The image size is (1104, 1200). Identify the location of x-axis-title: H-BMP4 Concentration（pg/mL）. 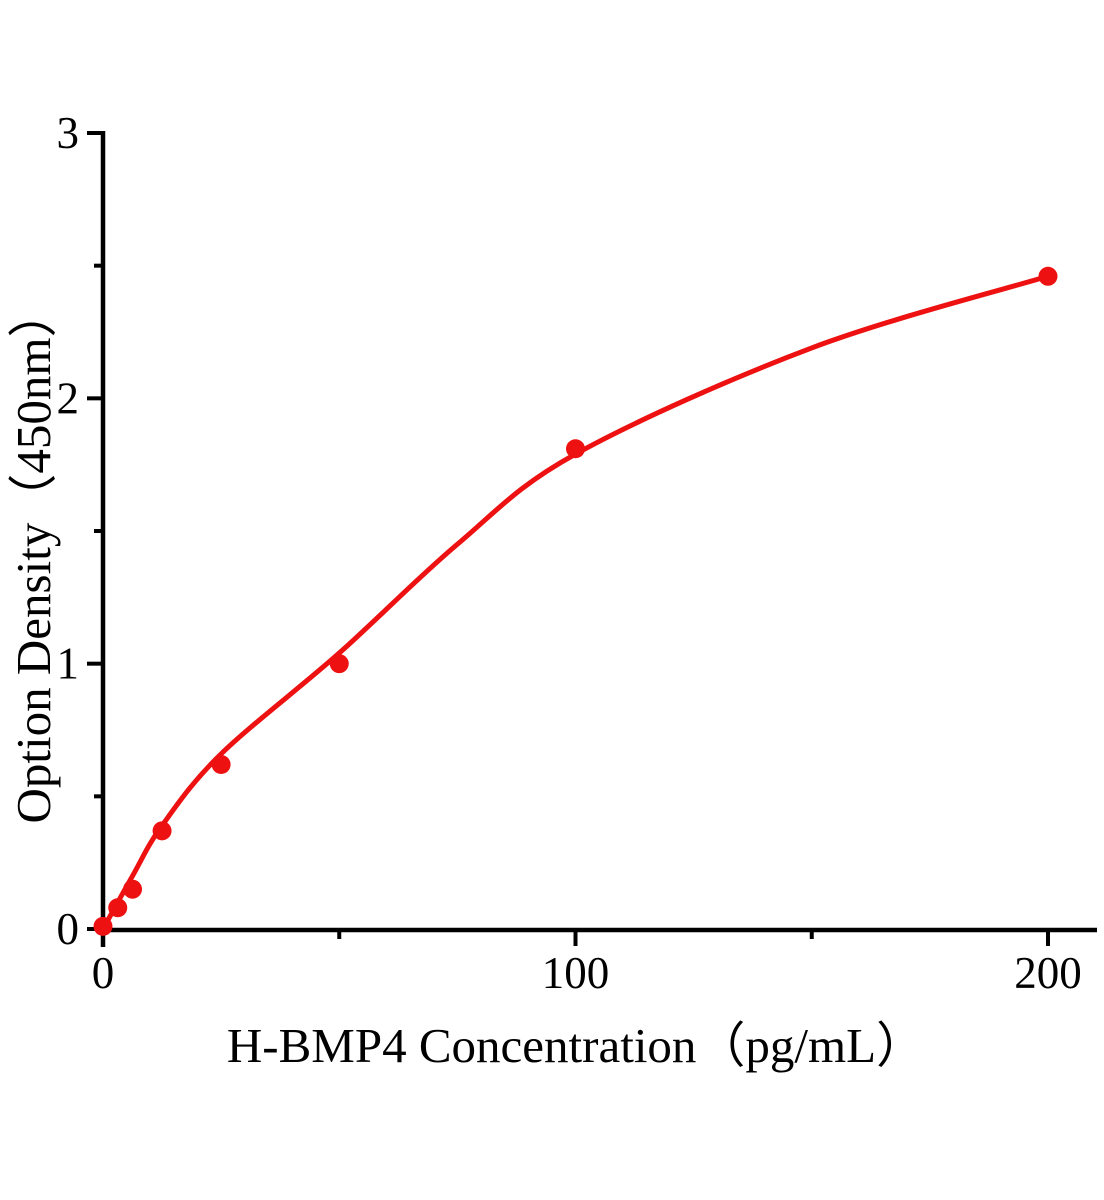
(576, 1045).